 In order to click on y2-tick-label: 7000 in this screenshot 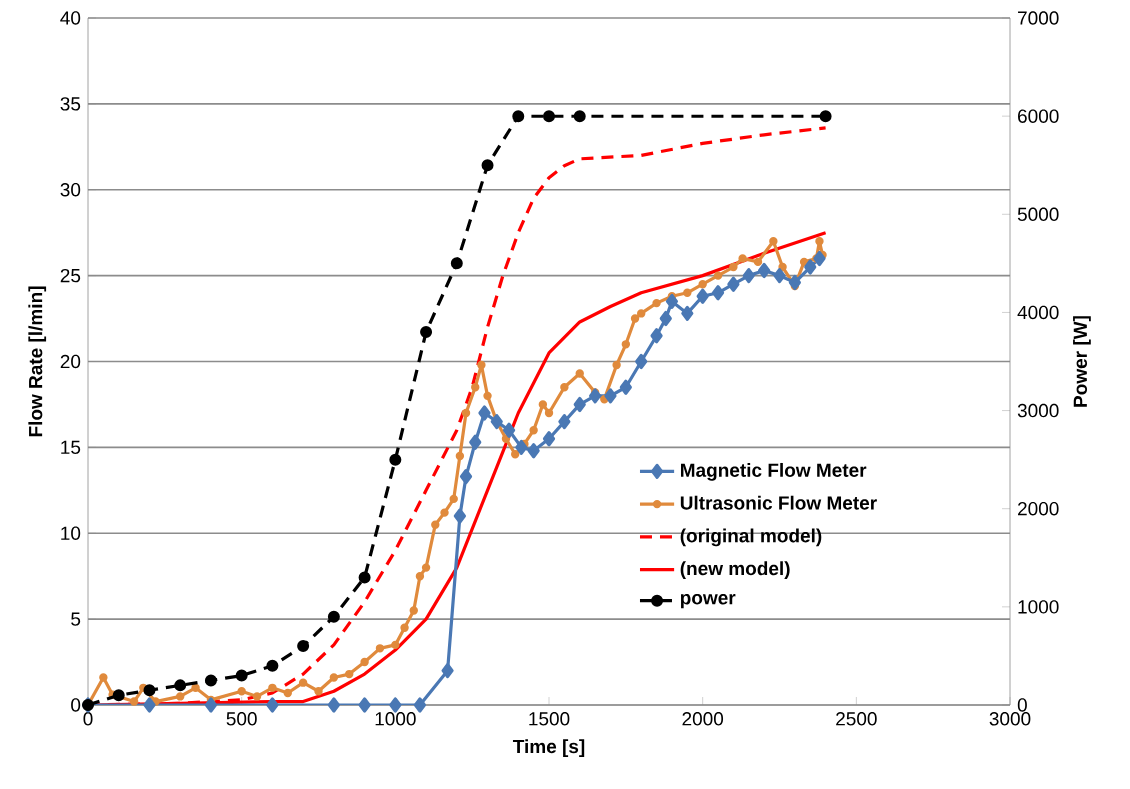, I will do `click(1038, 18)`.